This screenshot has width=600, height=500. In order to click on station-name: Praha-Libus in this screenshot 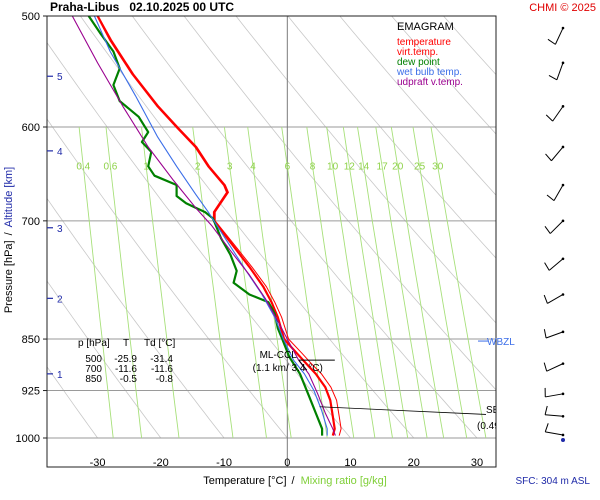, I will do `click(85, 7)`.